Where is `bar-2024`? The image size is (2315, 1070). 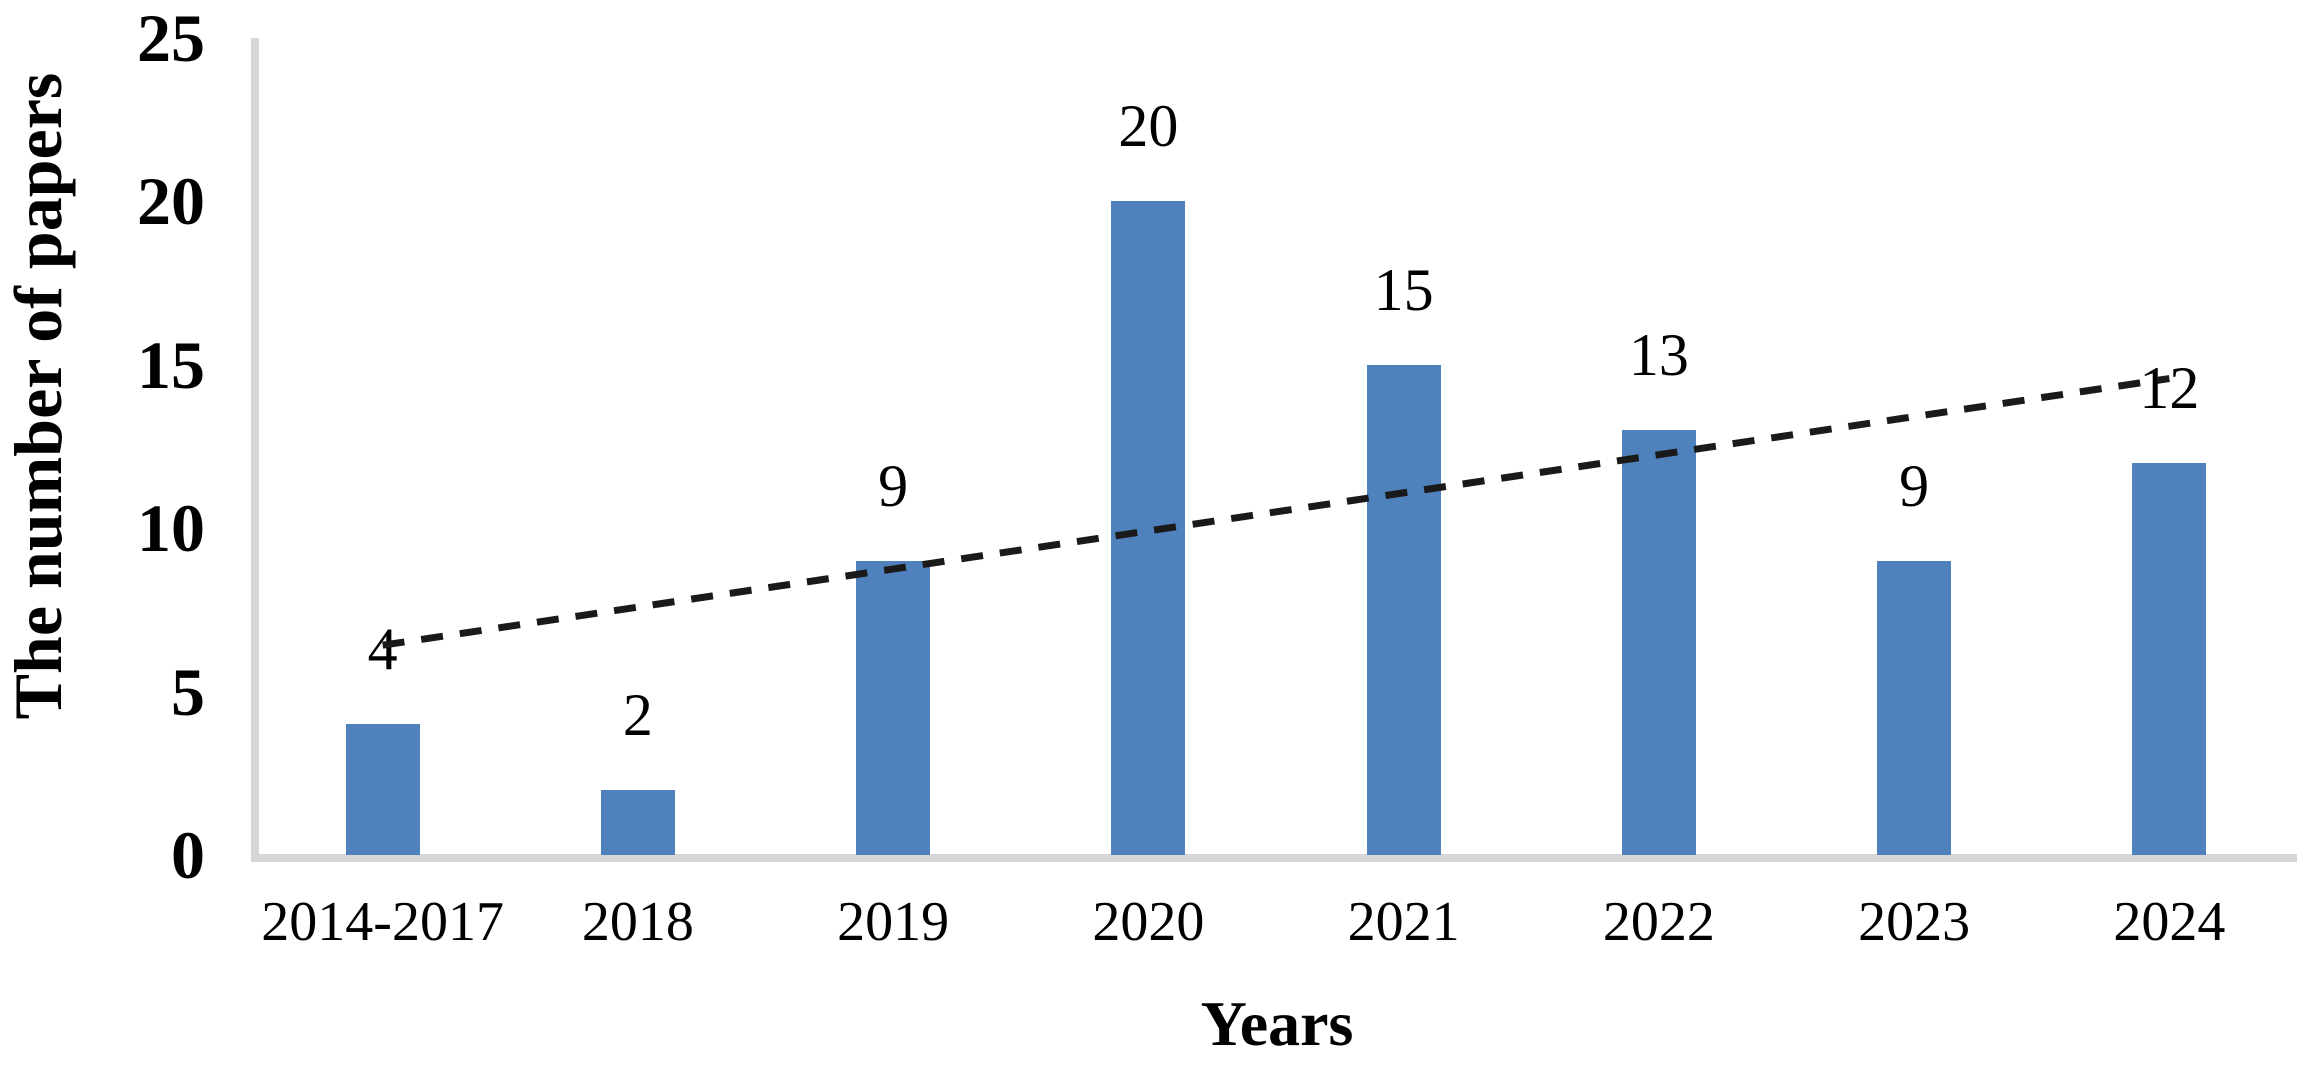
bar-2024 is located at coordinates (2169, 658).